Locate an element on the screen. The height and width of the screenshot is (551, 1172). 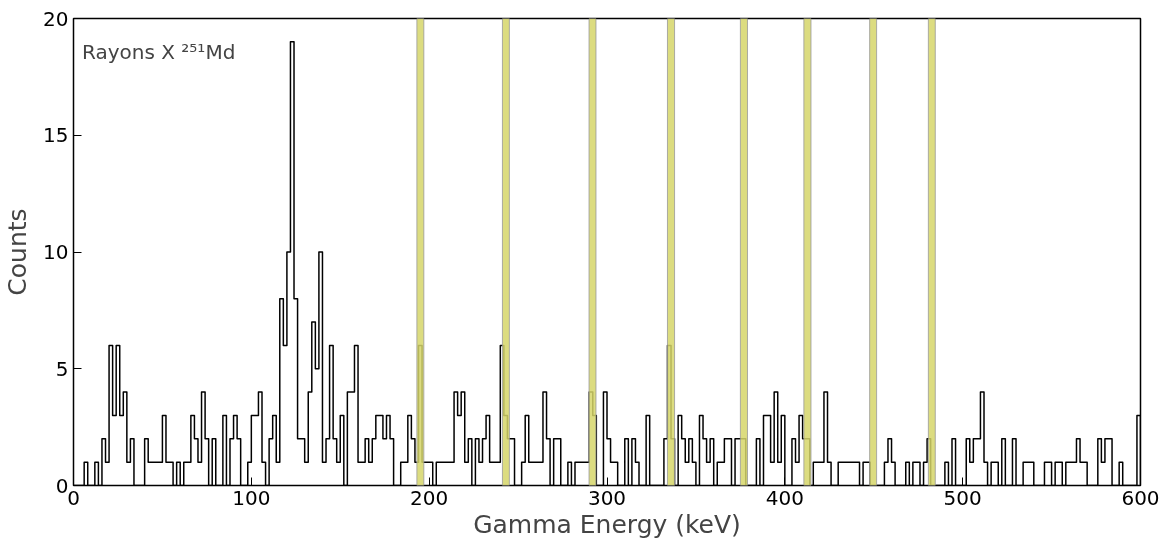
x-tick-label: 600 is located at coordinates (1140, 497).